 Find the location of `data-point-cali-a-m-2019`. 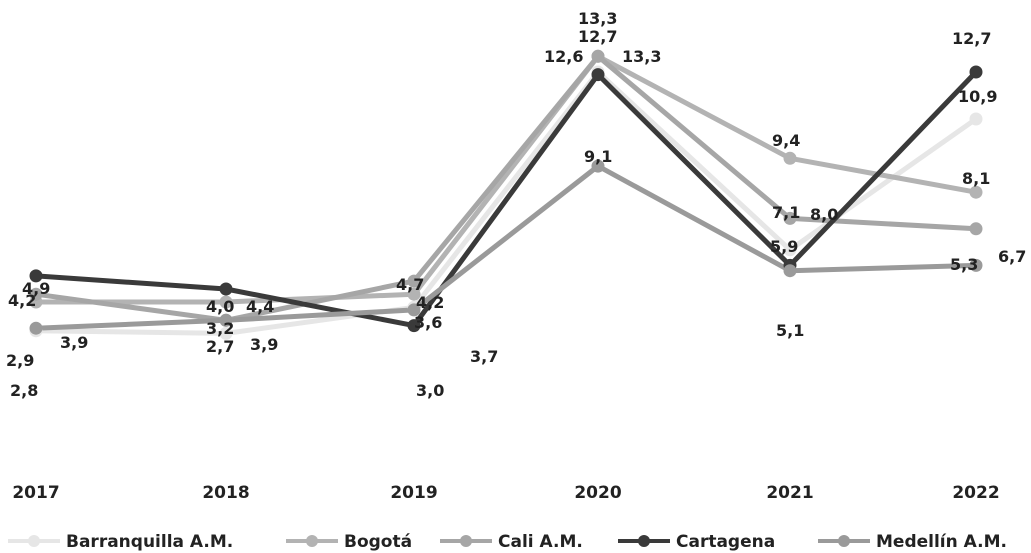

data-point-cali-a-m-2019 is located at coordinates (414, 281).